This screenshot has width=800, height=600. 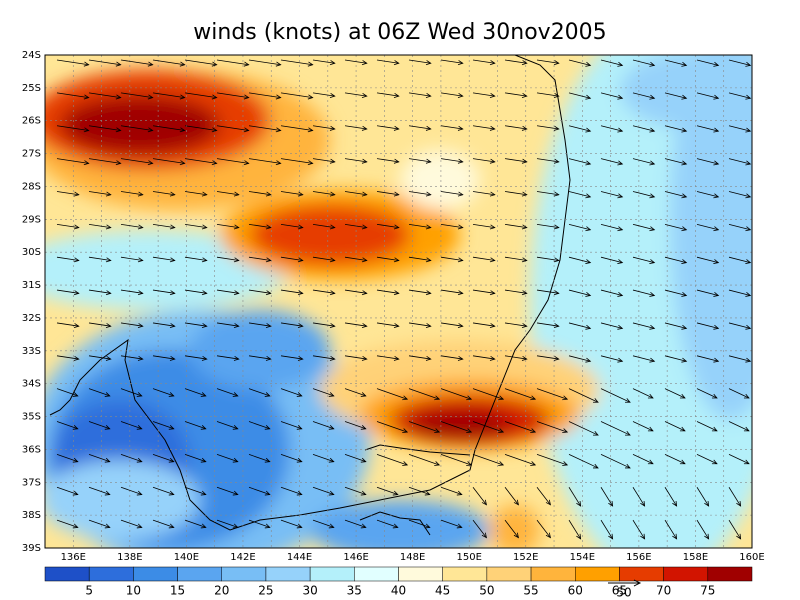 I want to click on colorbar-label: 65, so click(x=619, y=591).